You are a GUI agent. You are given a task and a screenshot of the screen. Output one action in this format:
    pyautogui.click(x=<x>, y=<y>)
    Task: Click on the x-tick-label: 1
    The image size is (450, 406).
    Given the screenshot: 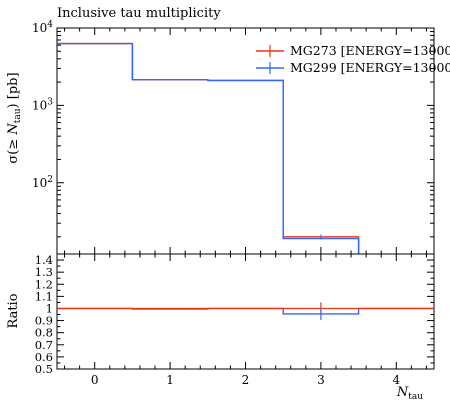 What is the action you would take?
    pyautogui.click(x=170, y=380)
    